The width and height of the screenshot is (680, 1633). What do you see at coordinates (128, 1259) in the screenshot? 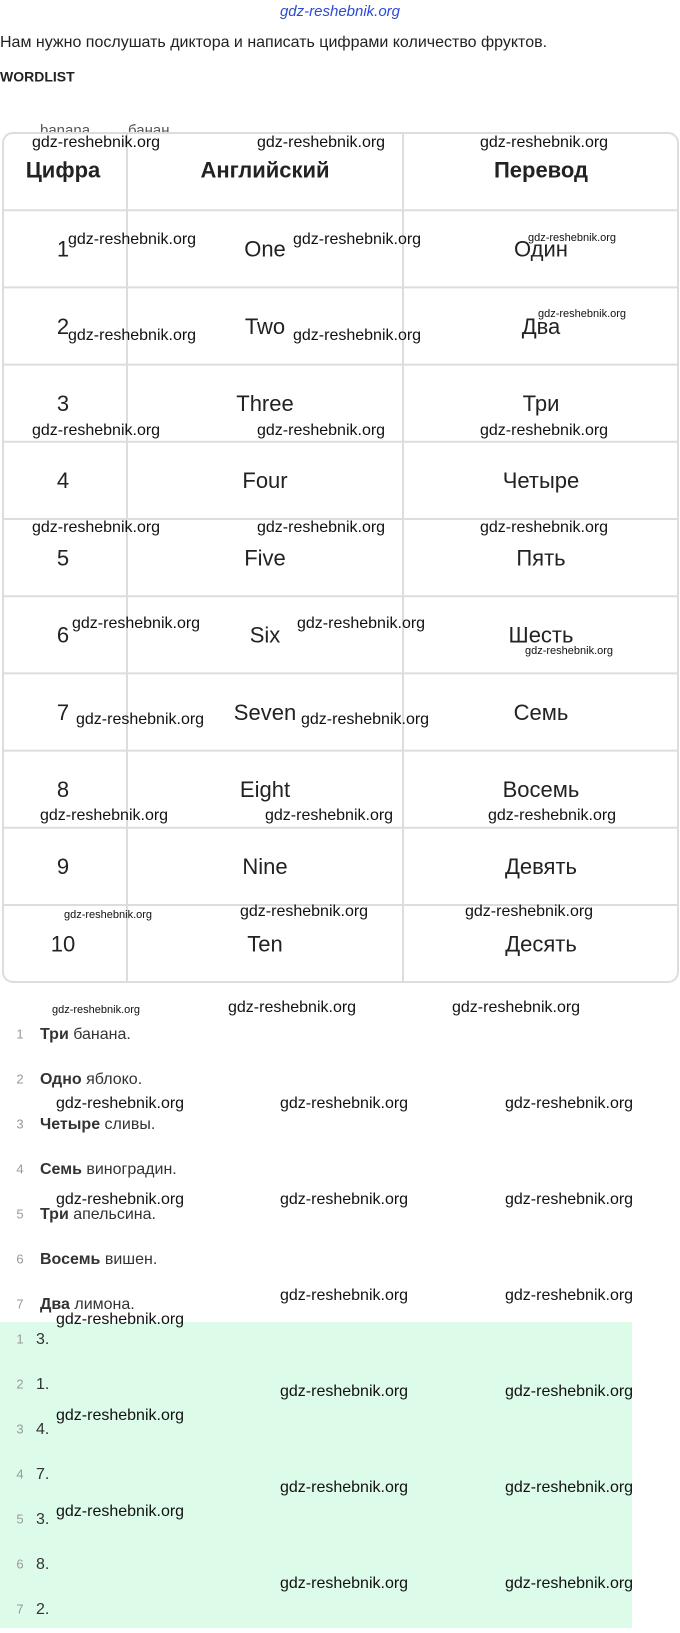
I see `sentence-rest: вишен.` at bounding box center [128, 1259].